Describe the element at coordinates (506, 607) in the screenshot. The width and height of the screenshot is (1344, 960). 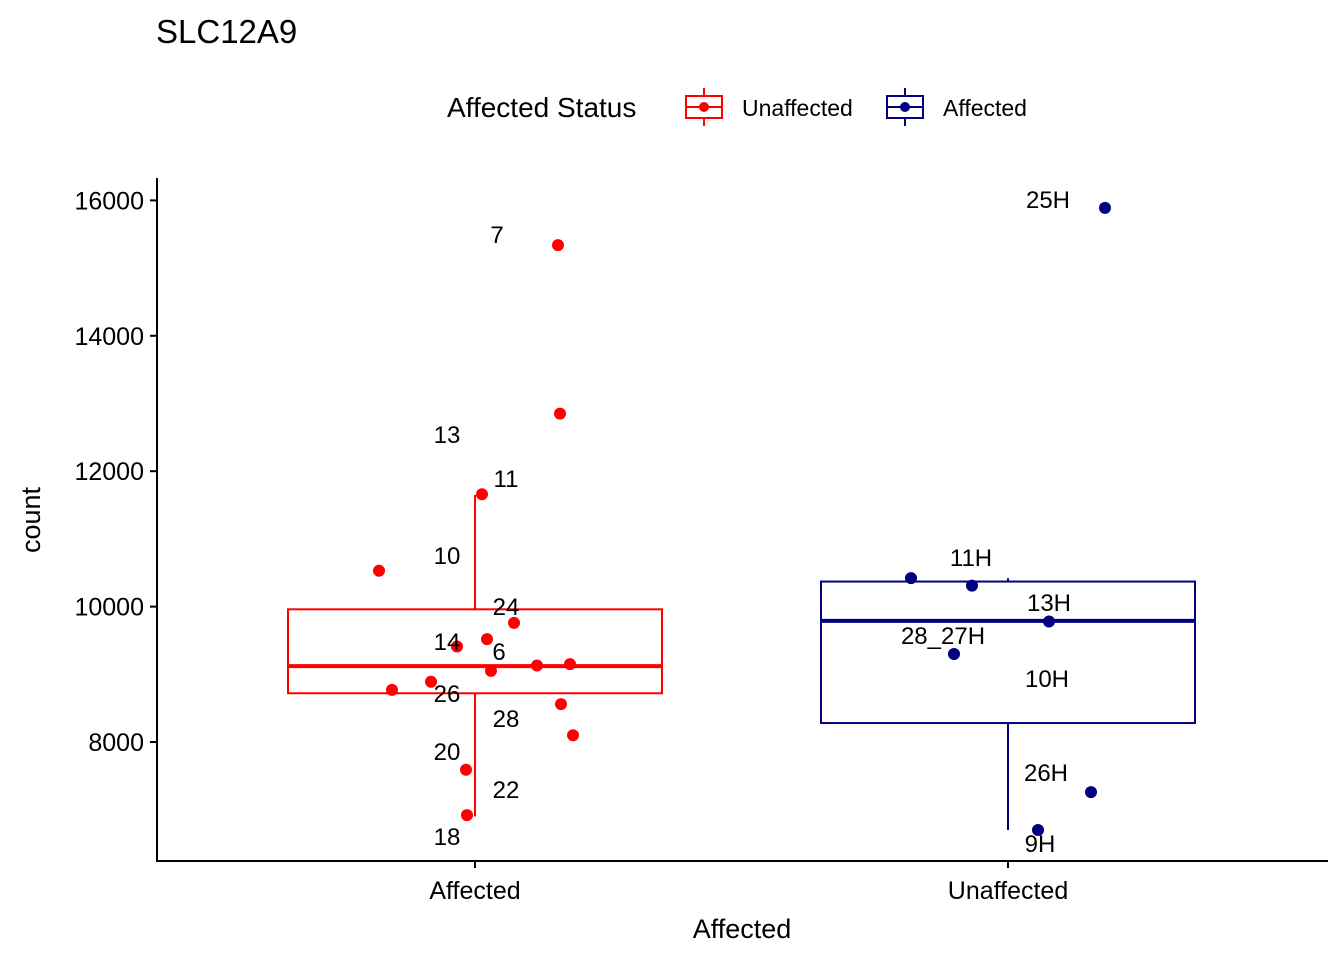
I see `point-label: 24` at that location.